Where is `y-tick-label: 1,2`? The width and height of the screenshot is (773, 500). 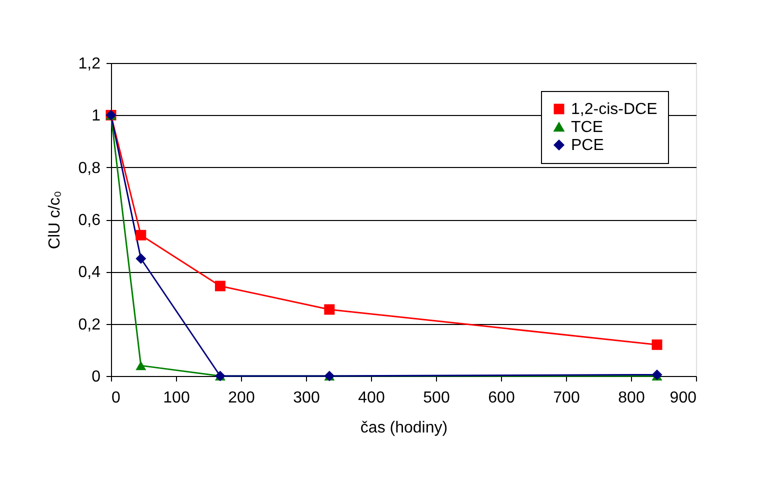
y-tick-label: 1,2 is located at coordinates (89, 64).